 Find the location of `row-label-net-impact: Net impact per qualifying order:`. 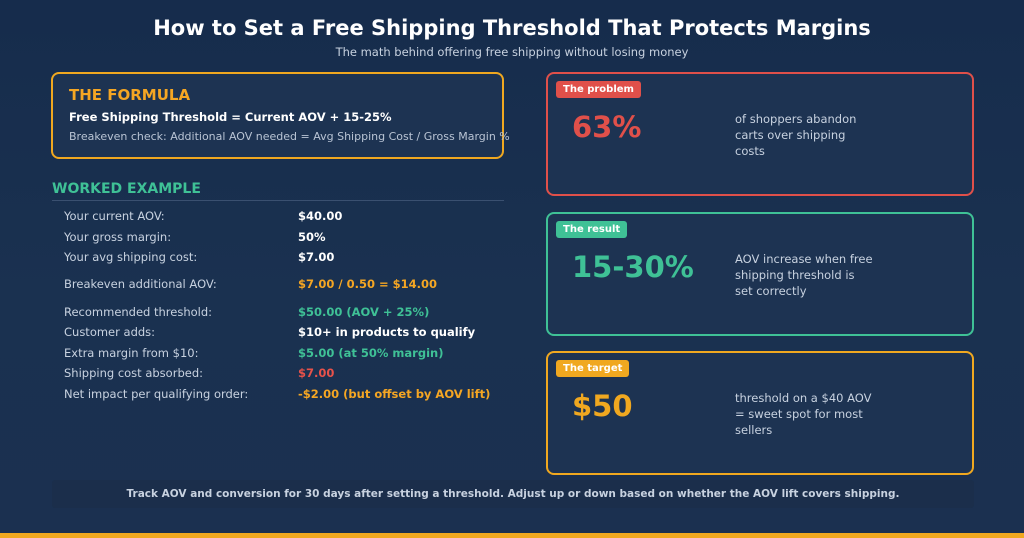

row-label-net-impact: Net impact per qualifying order: is located at coordinates (156, 394).